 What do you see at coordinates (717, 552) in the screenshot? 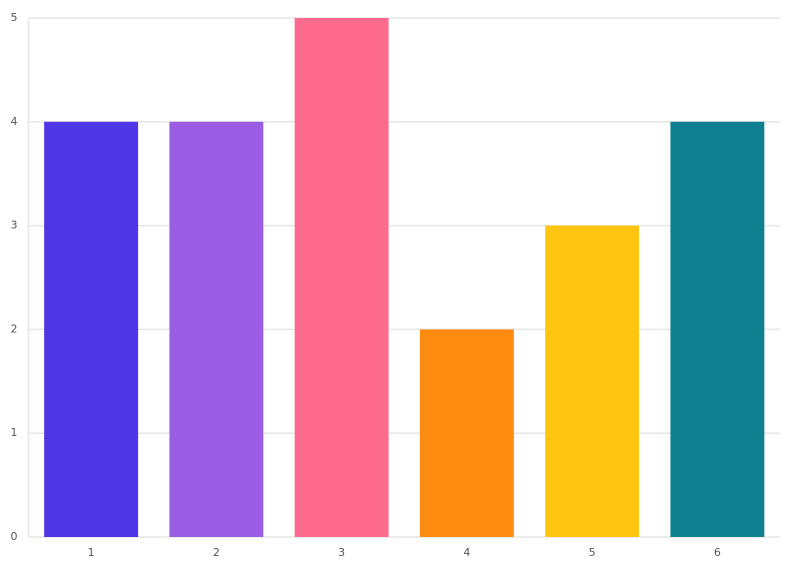
I see `x-tick-label: 6` at bounding box center [717, 552].